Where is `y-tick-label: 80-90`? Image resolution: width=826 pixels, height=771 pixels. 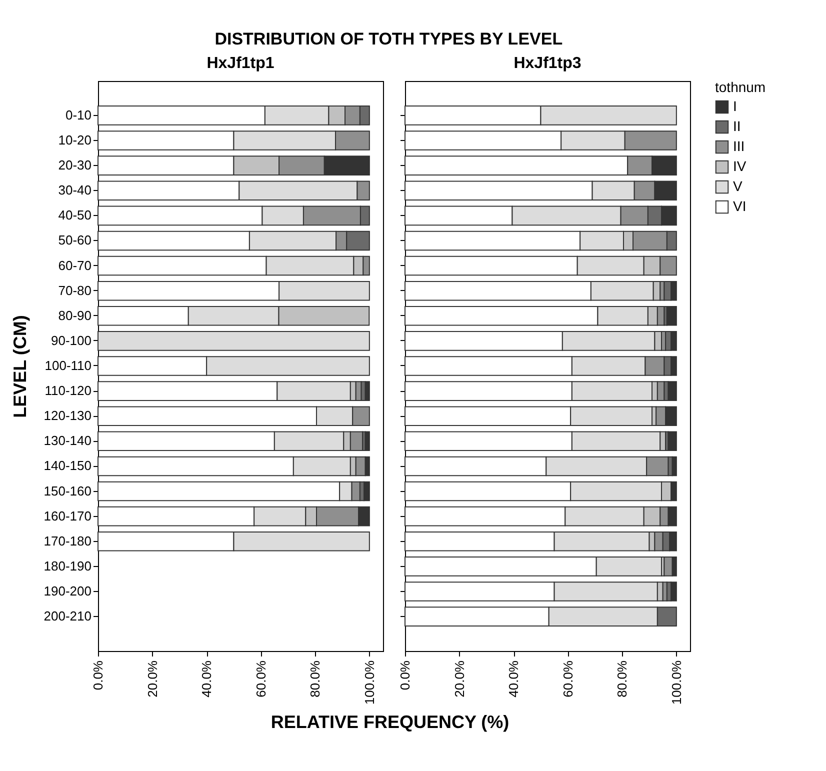 y-tick-label: 80-90 is located at coordinates (75, 315).